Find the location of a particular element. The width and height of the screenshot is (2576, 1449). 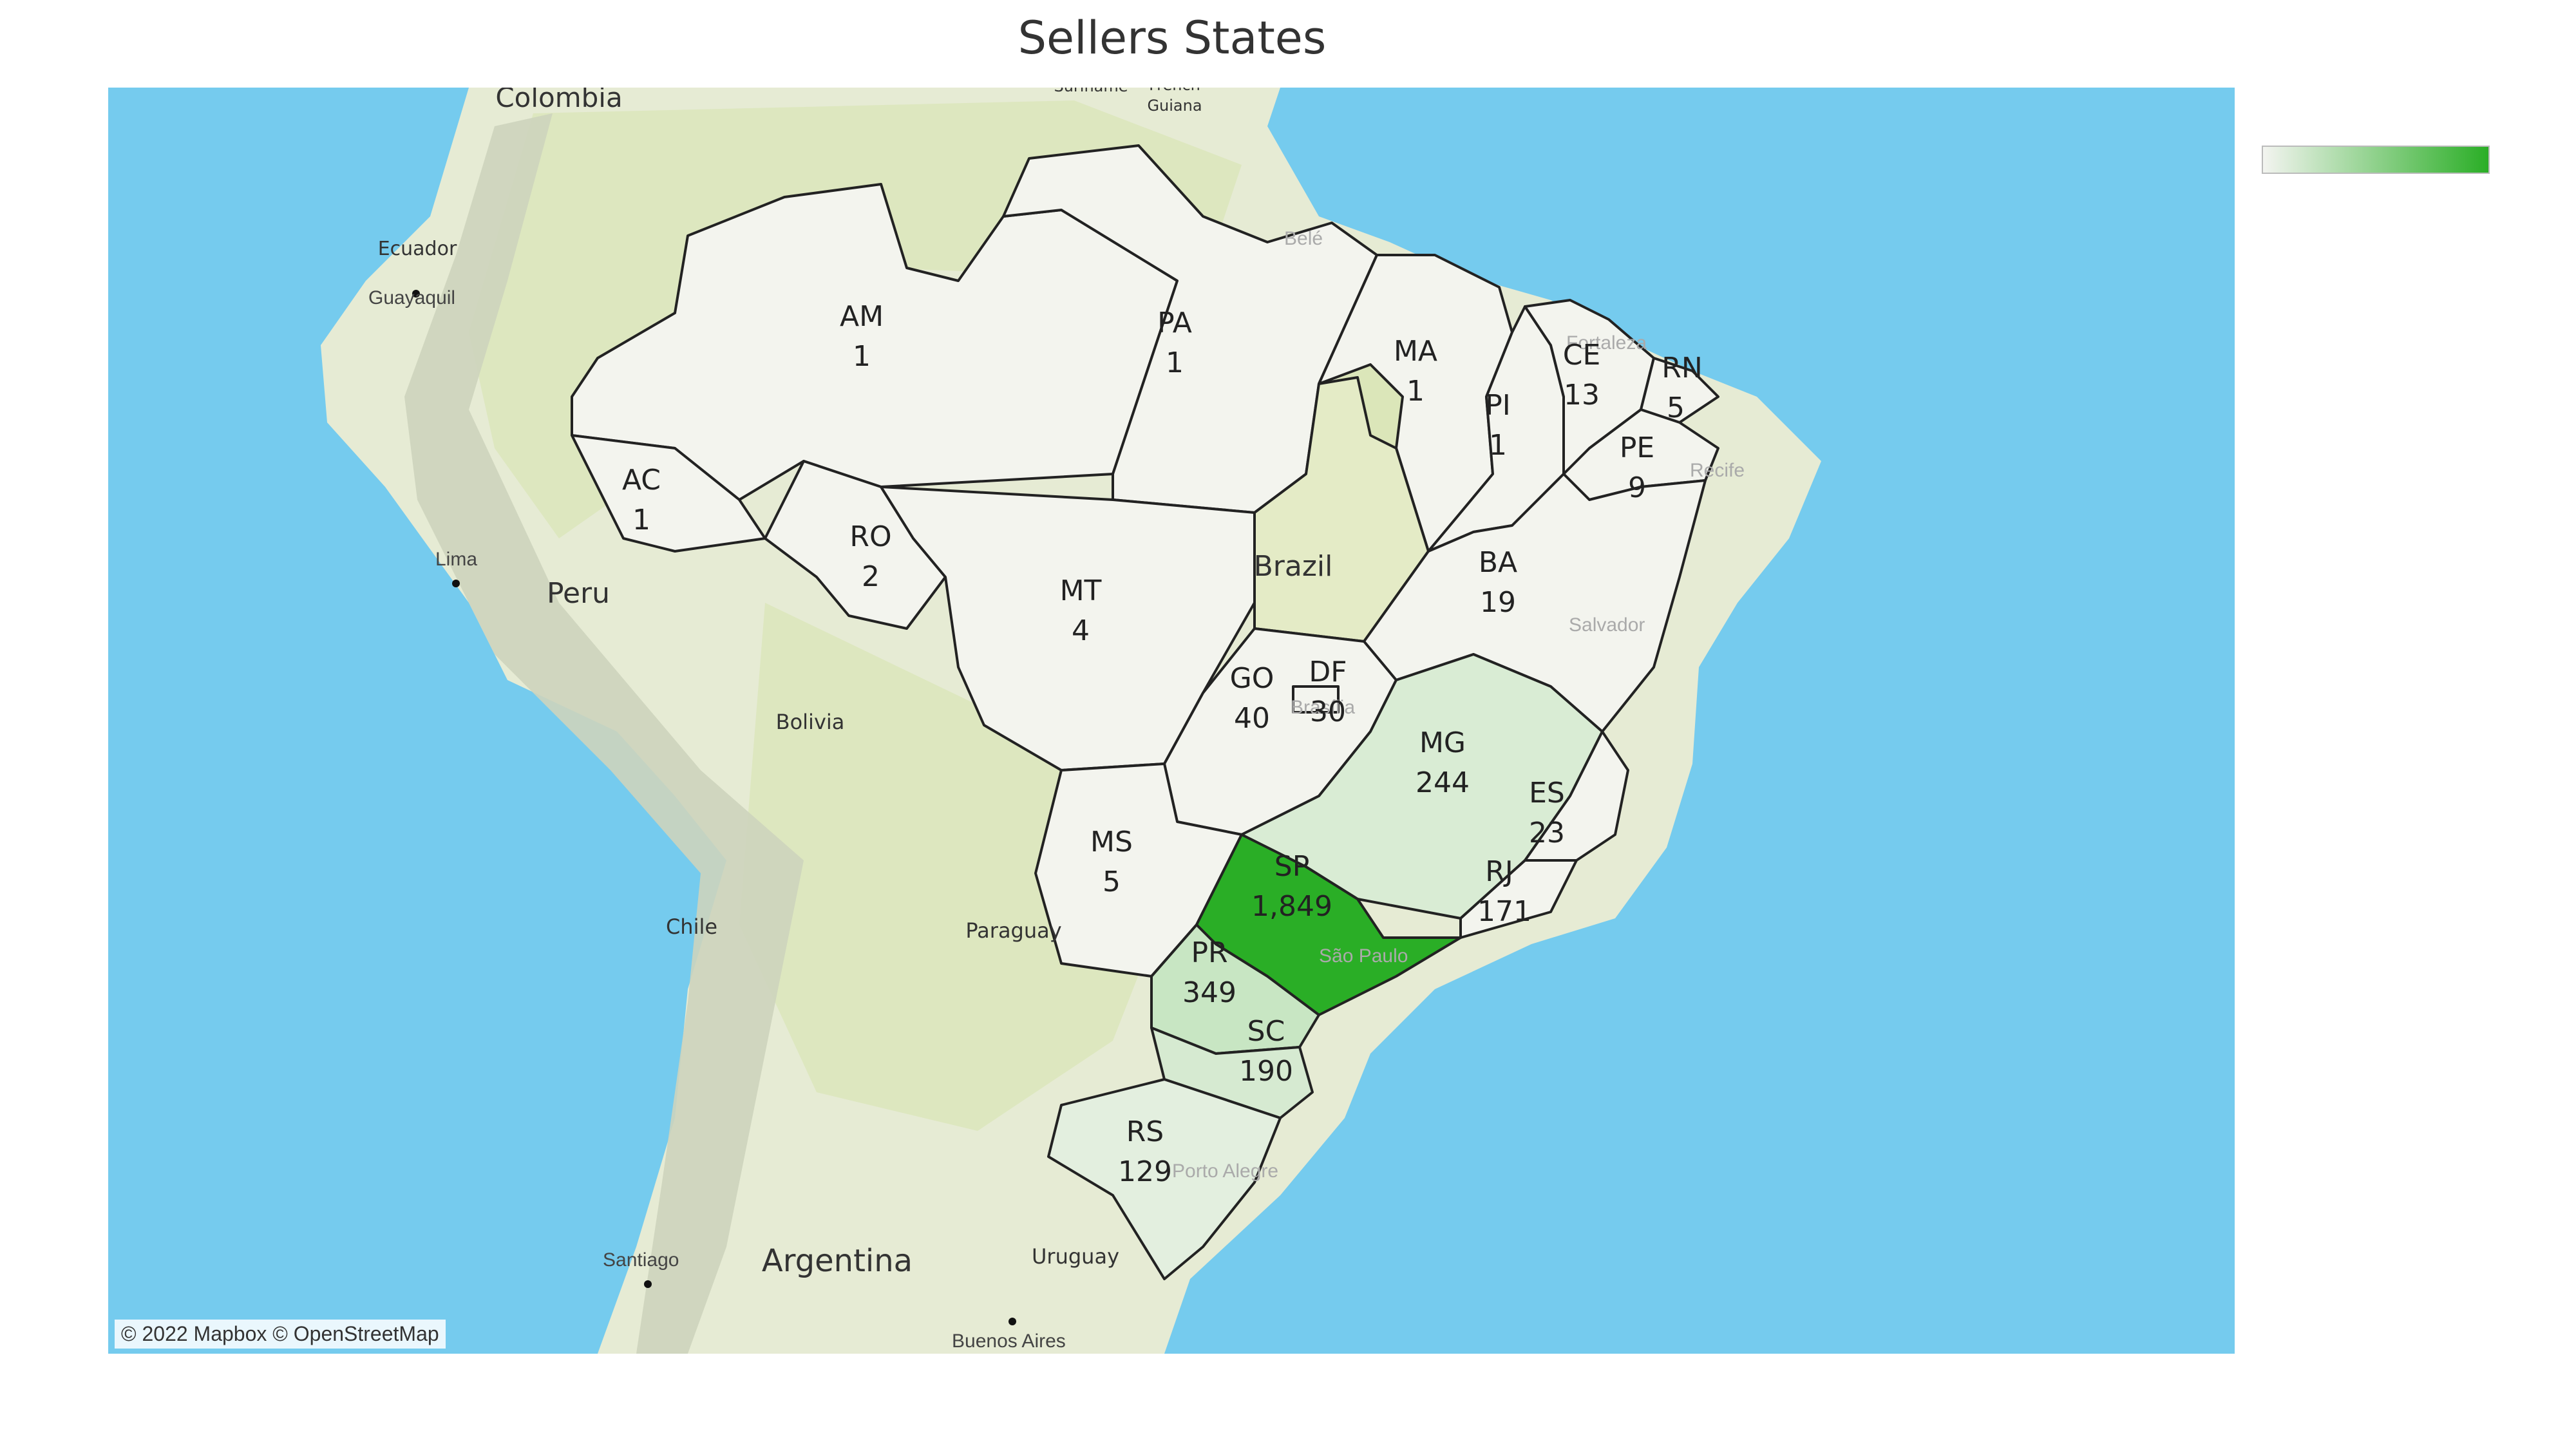

country-label-bolivia: Bolivia is located at coordinates (811, 722).